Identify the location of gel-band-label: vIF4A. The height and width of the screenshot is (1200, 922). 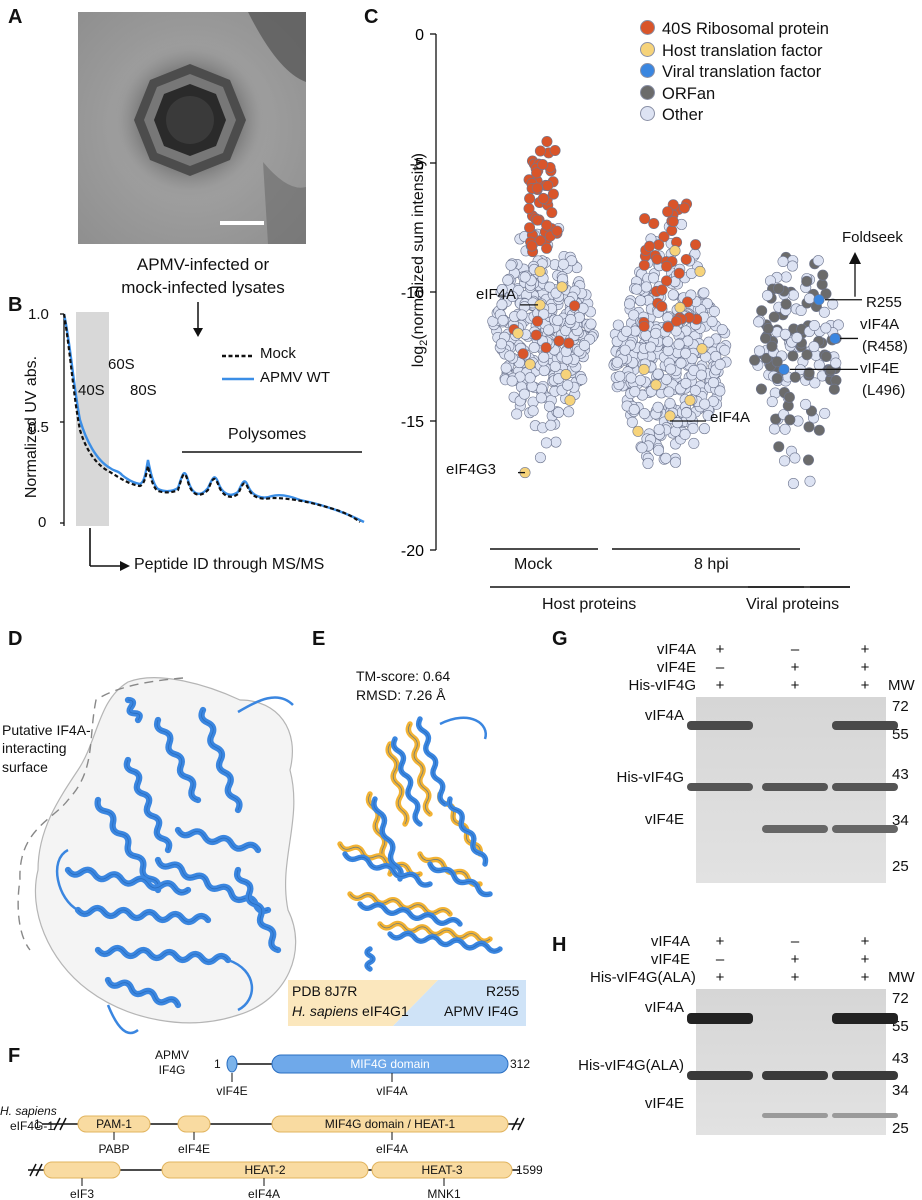
(664, 715).